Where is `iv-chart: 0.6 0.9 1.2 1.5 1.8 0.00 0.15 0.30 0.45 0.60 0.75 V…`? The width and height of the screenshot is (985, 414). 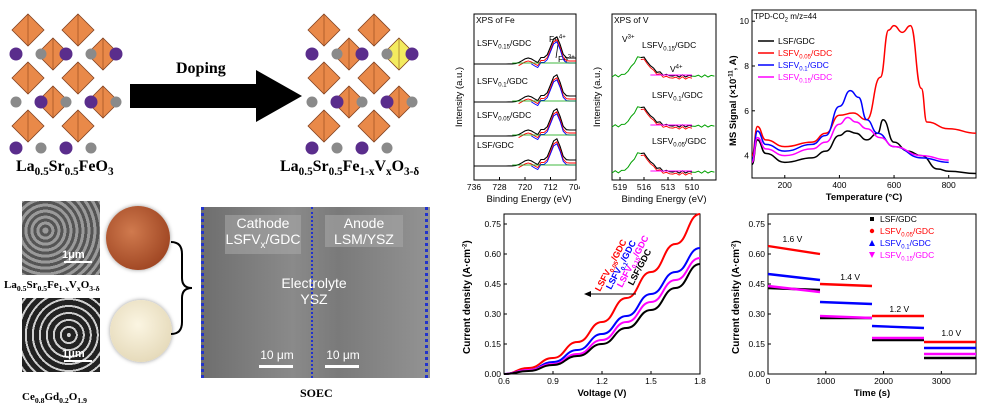
iv-chart: 0.6 0.9 1.2 1.5 1.8 0.00 0.15 0.30 0.45 0.60 0.75 V… is located at coordinates (584, 306).